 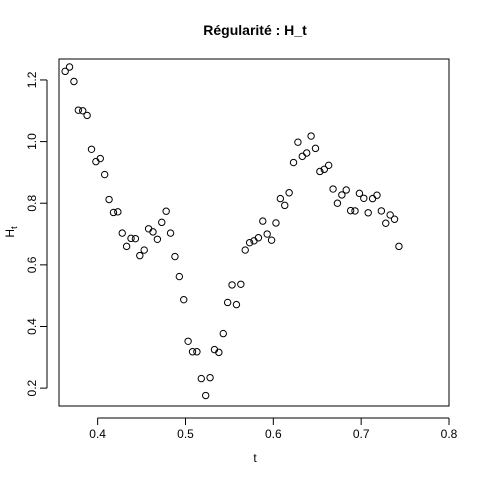 I want to click on y-axis-label-main: H, so click(x=10, y=233).